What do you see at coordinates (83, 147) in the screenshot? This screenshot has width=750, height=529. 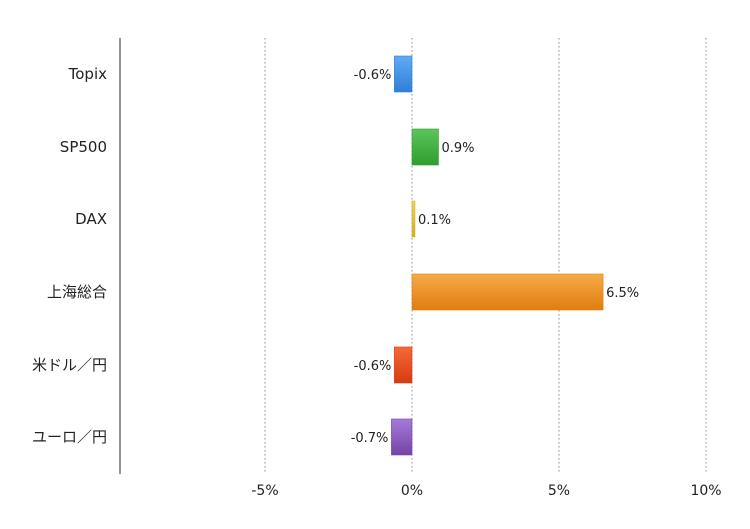 I see `category-label: SP500` at bounding box center [83, 147].